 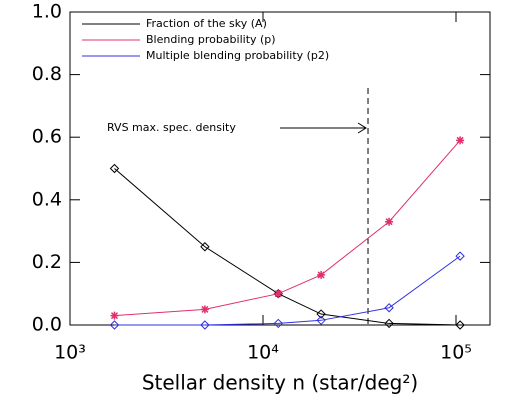 I want to click on annotation-arrowhead, so click(x=362, y=128).